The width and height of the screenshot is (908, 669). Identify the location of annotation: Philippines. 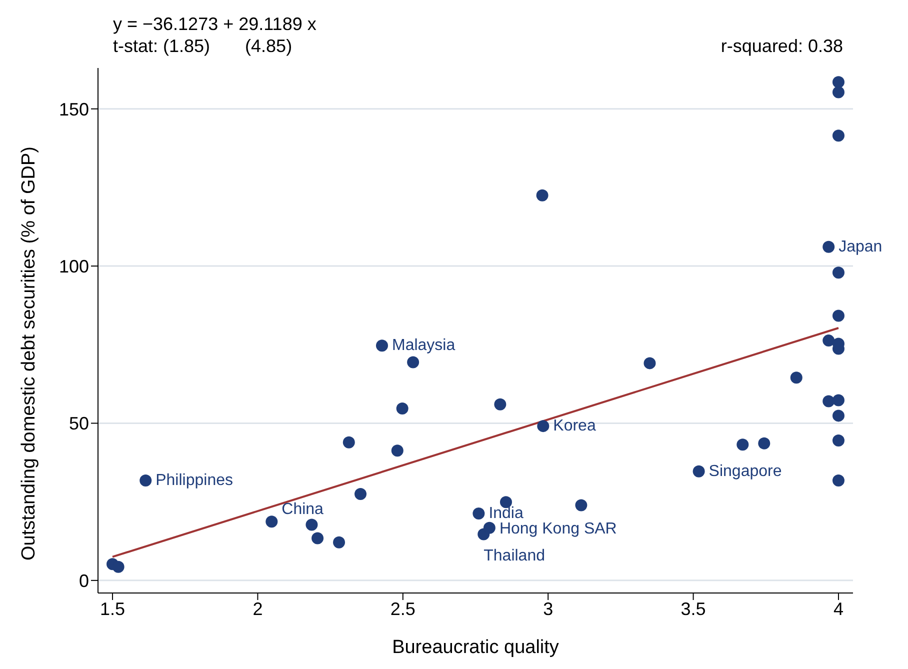
(195, 480).